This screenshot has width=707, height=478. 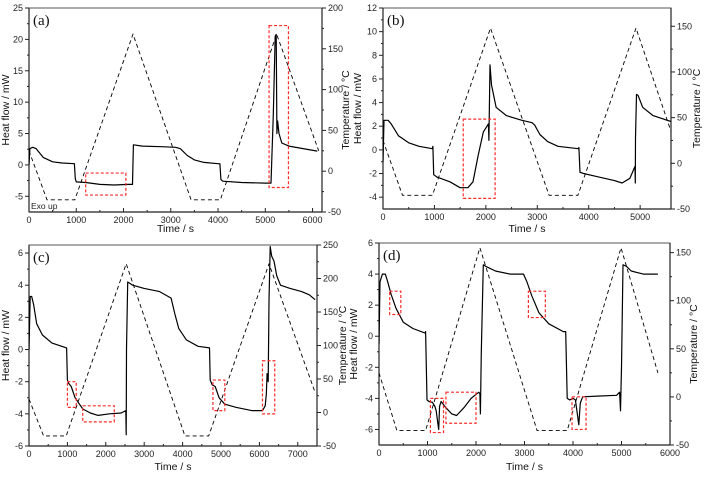 I want to click on y-tick-label: 8, so click(x=374, y=55).